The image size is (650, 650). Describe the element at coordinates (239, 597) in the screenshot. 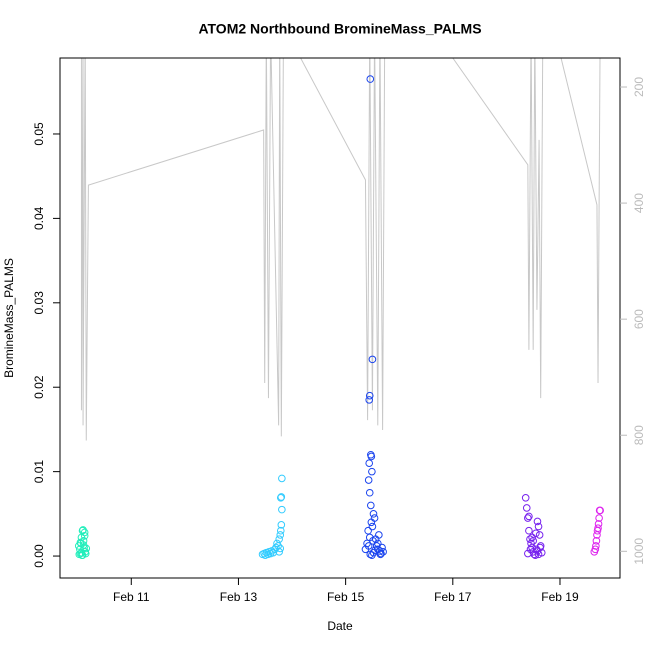

I see `x-tick-label: Feb 13` at that location.